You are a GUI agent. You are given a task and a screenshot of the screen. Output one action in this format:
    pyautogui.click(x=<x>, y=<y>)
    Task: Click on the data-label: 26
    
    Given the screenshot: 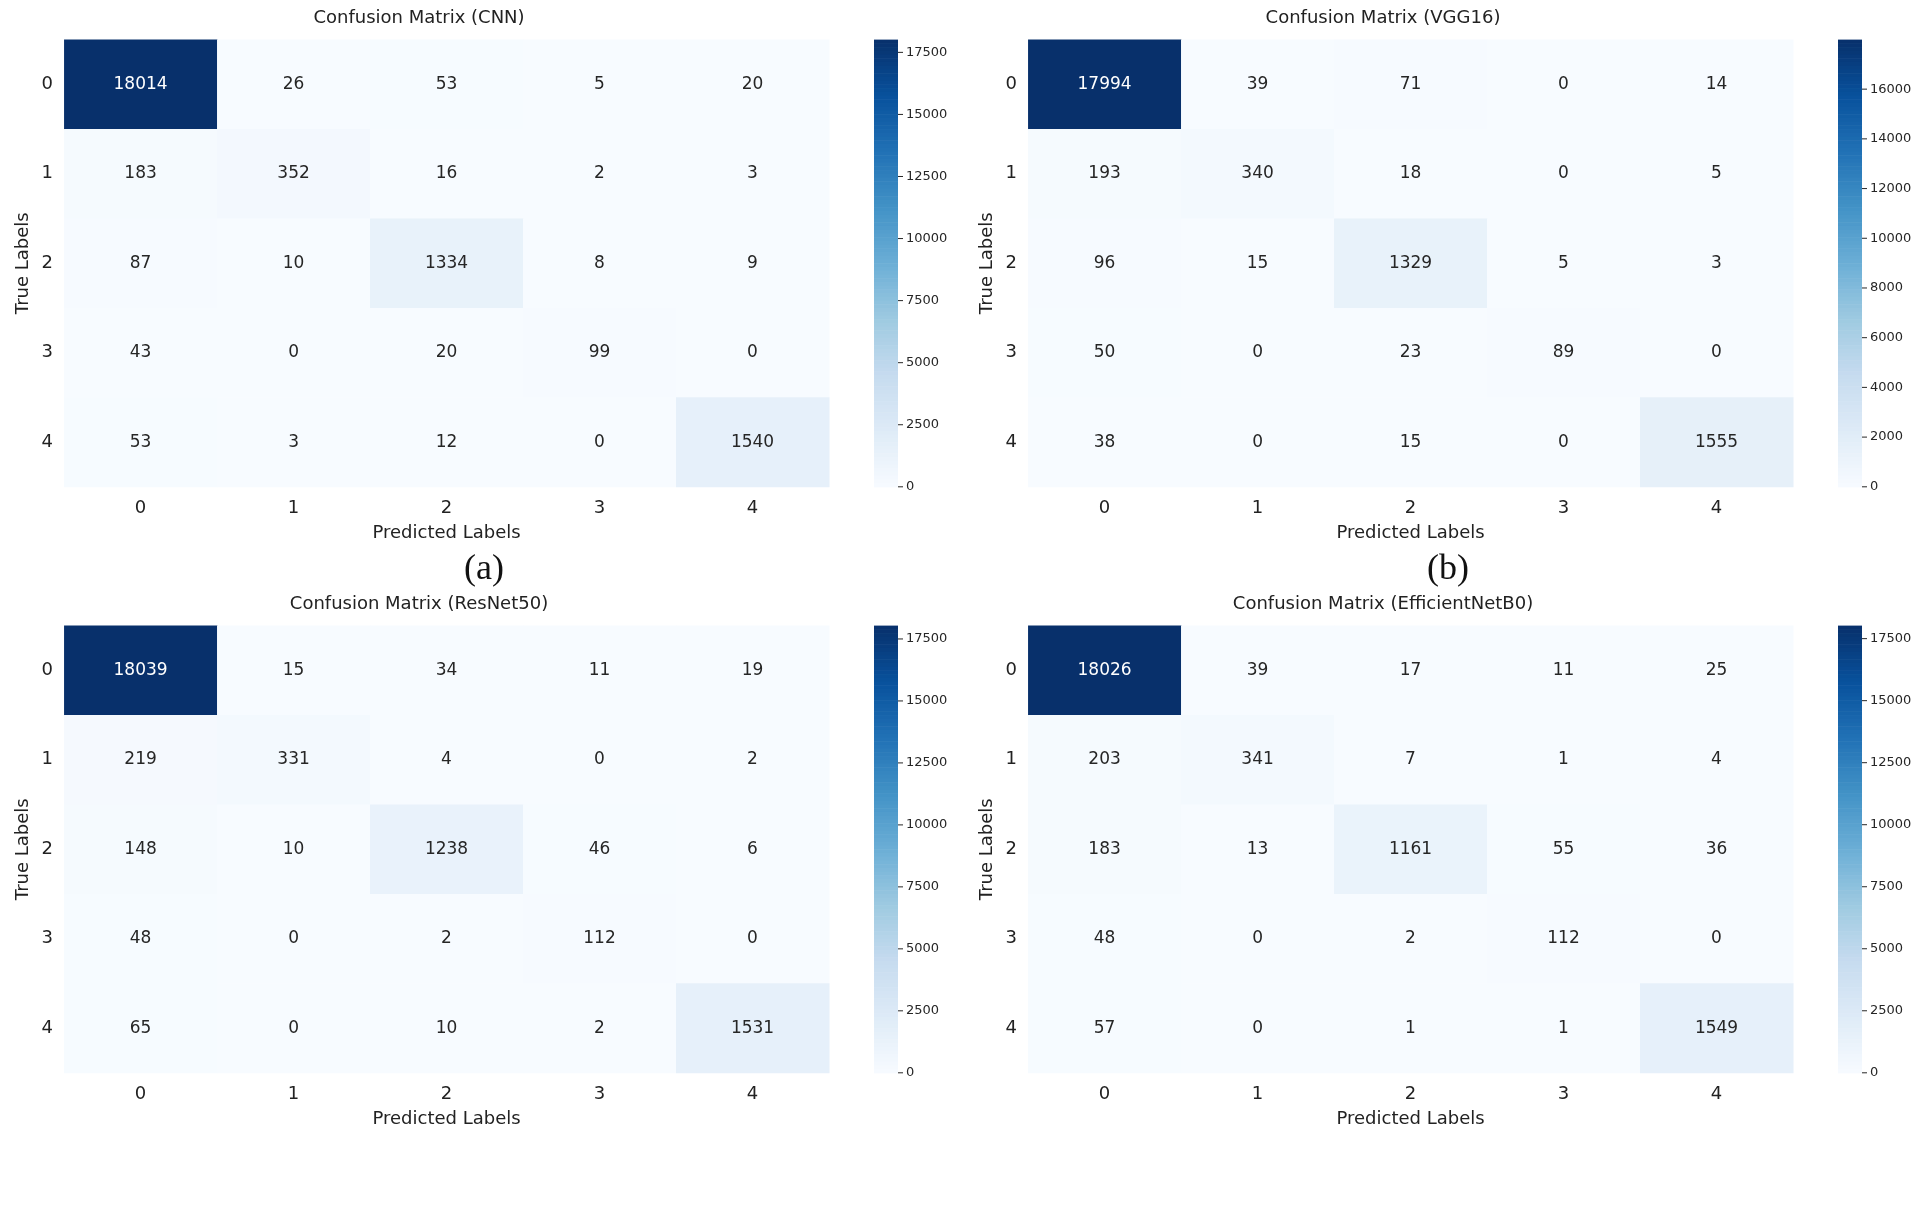 What is the action you would take?
    pyautogui.click(x=293, y=82)
    